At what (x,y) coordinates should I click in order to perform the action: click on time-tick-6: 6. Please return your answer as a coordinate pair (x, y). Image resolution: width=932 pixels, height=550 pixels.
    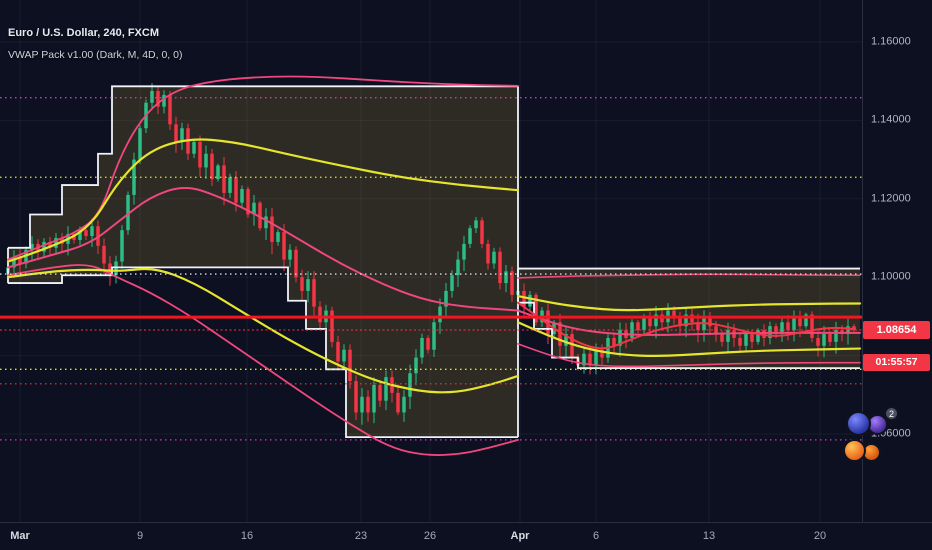
    Looking at the image, I should click on (596, 536).